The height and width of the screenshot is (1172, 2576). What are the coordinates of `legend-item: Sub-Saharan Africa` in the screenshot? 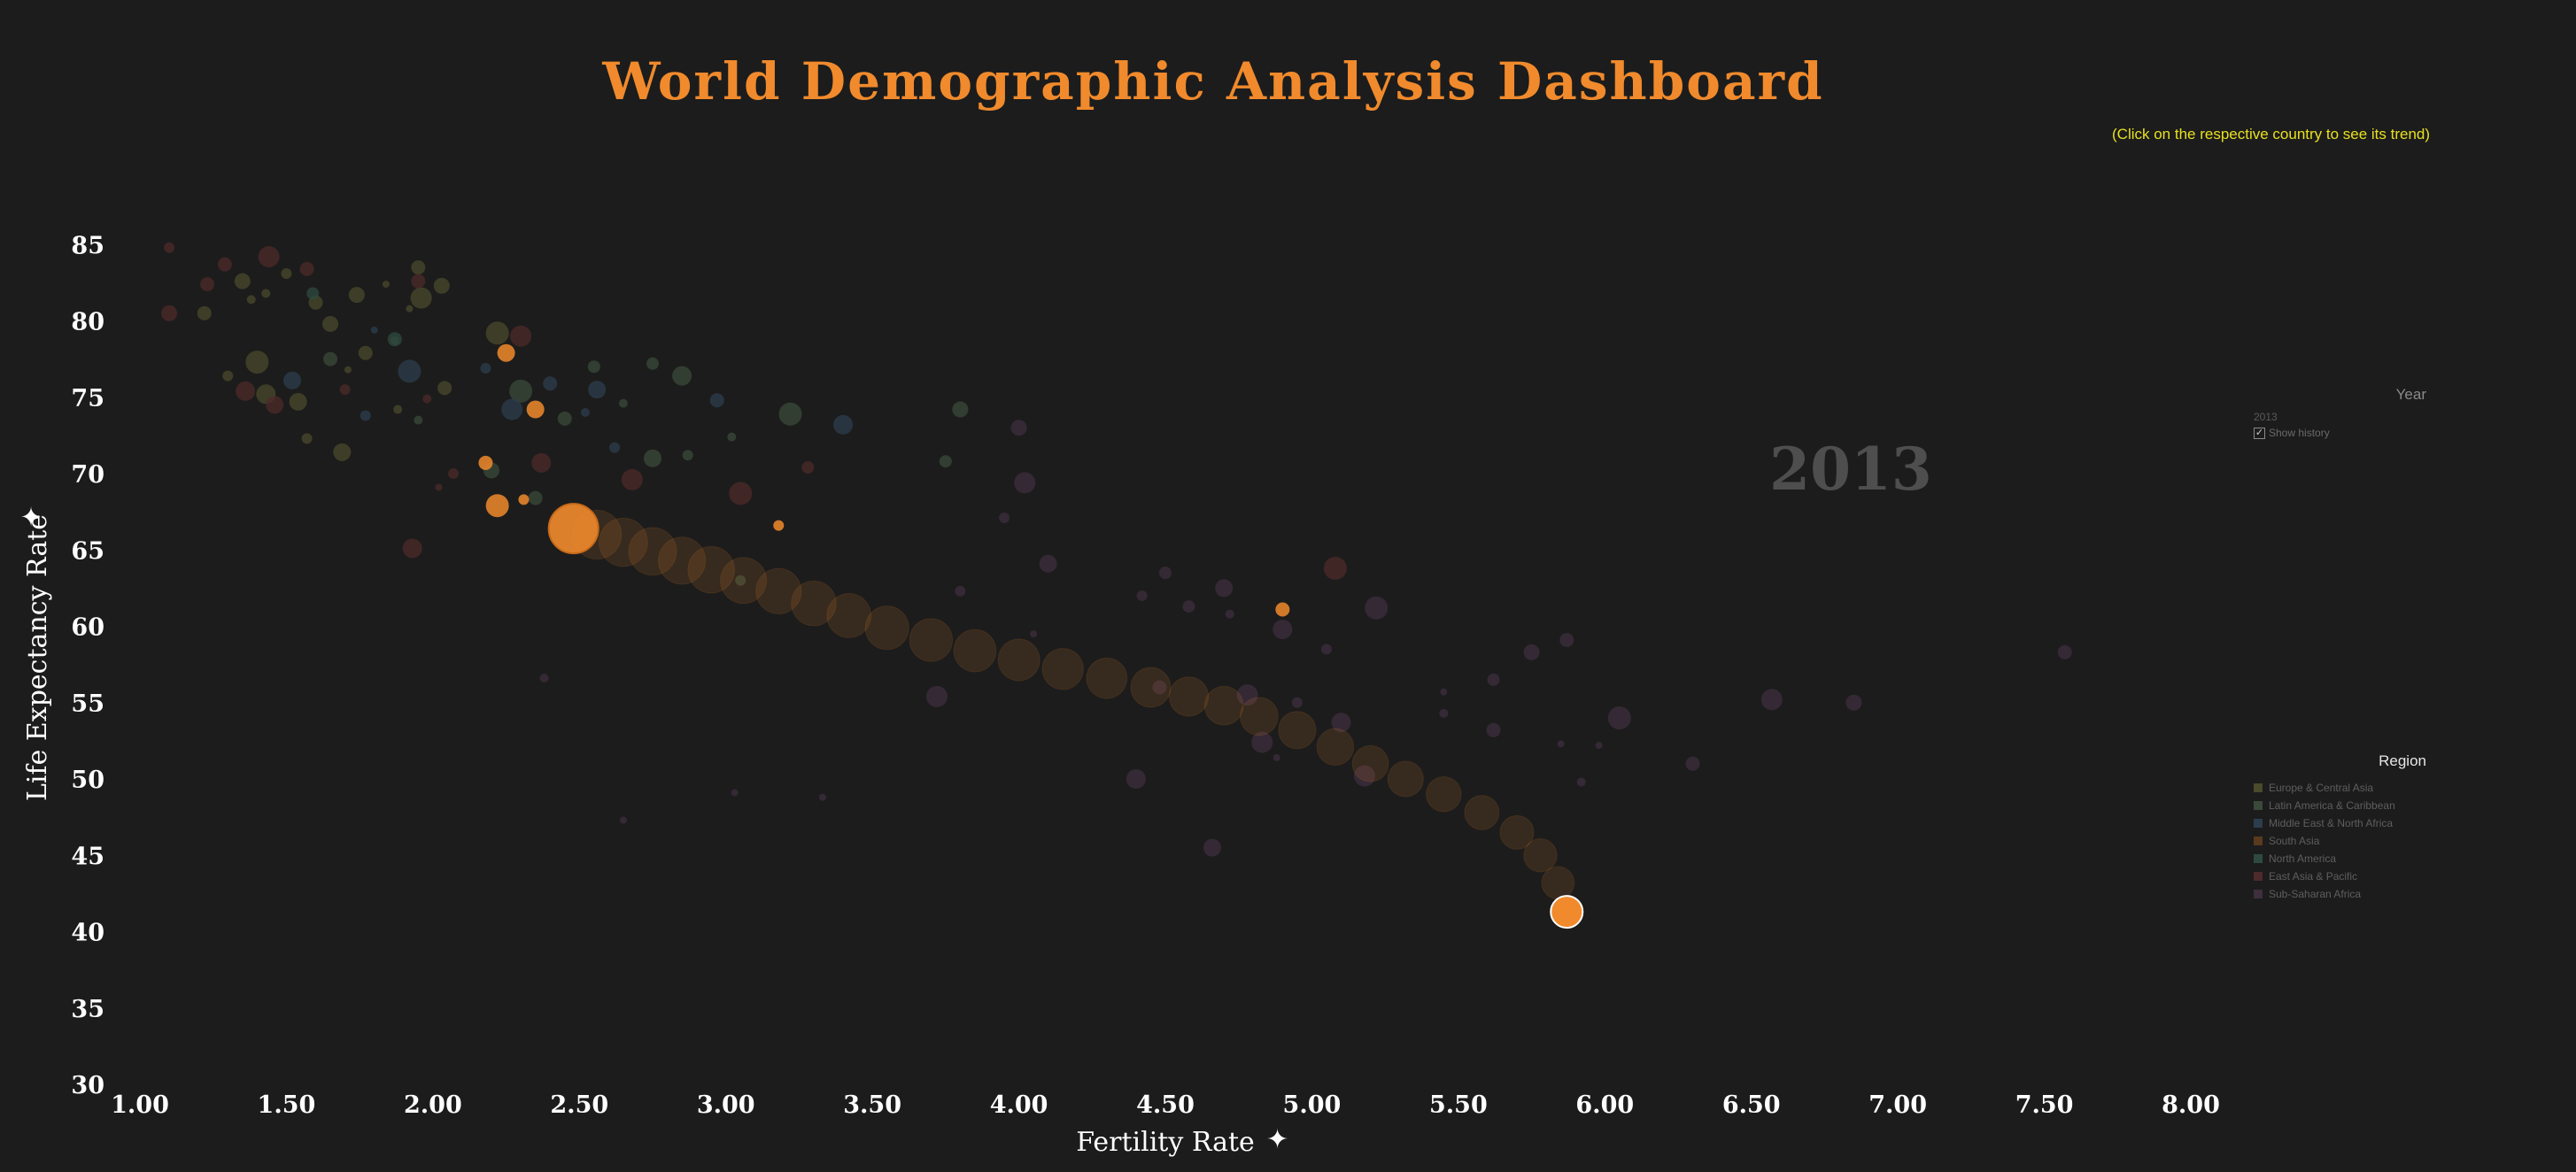 It's located at (2340, 894).